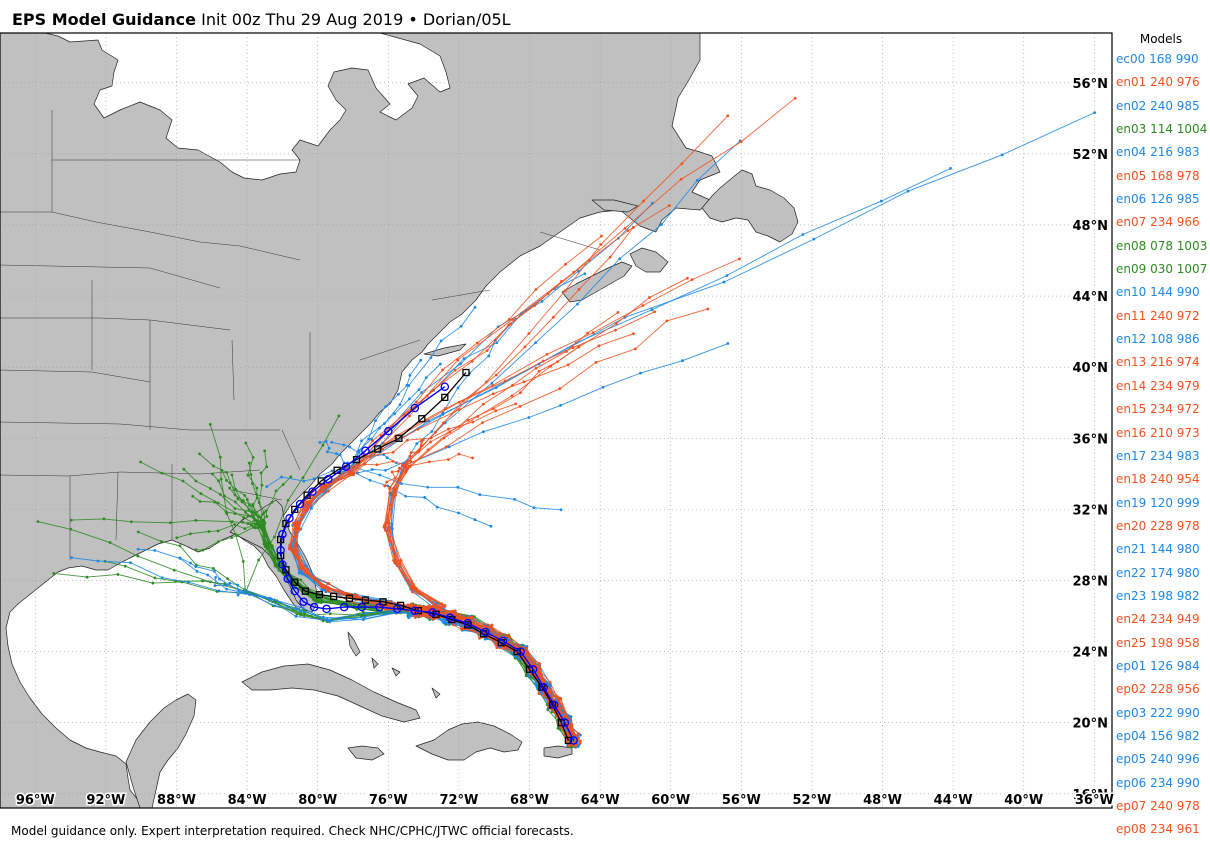  I want to click on legend-item: en17 234 983, so click(1158, 455).